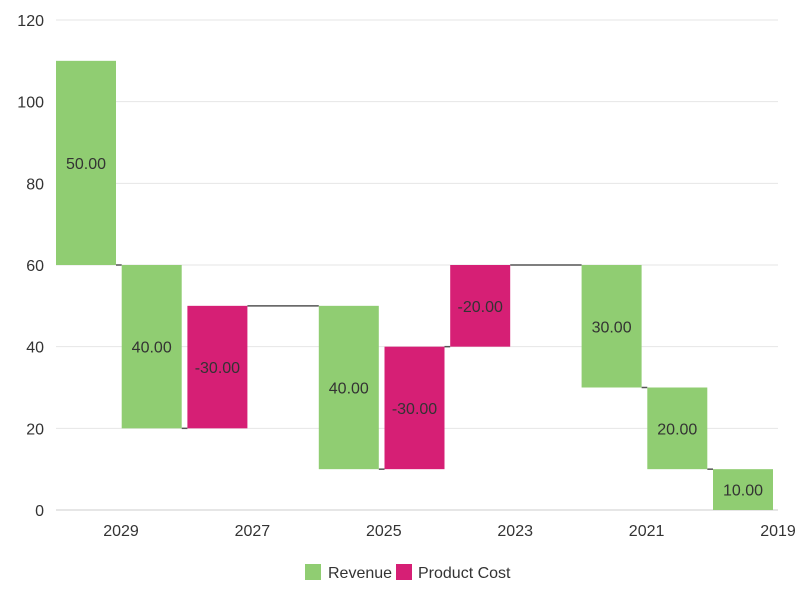 This screenshot has height=600, width=800. Describe the element at coordinates (35, 184) in the screenshot. I see `y-tick-label: 80` at that location.